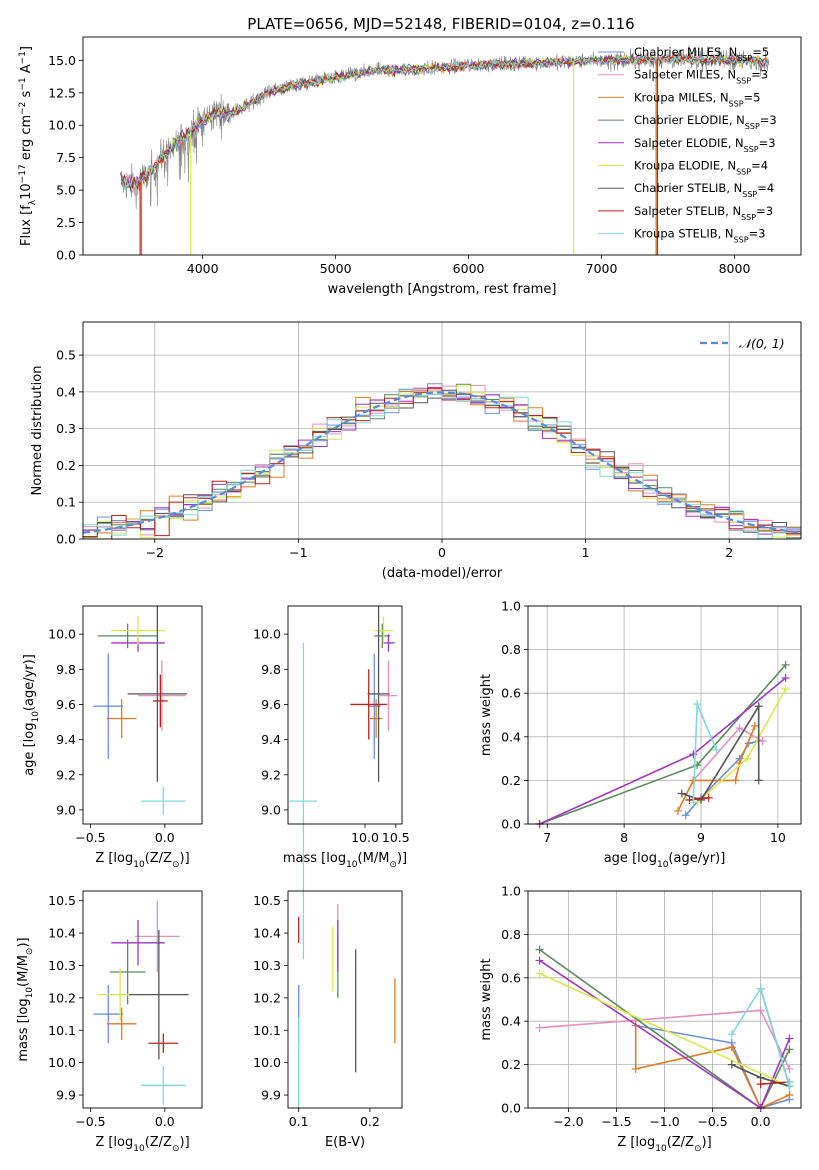 This screenshot has height=1170, width=819. Describe the element at coordinates (66, 669) in the screenshot. I see `y-tick-label: 9.8` at that location.